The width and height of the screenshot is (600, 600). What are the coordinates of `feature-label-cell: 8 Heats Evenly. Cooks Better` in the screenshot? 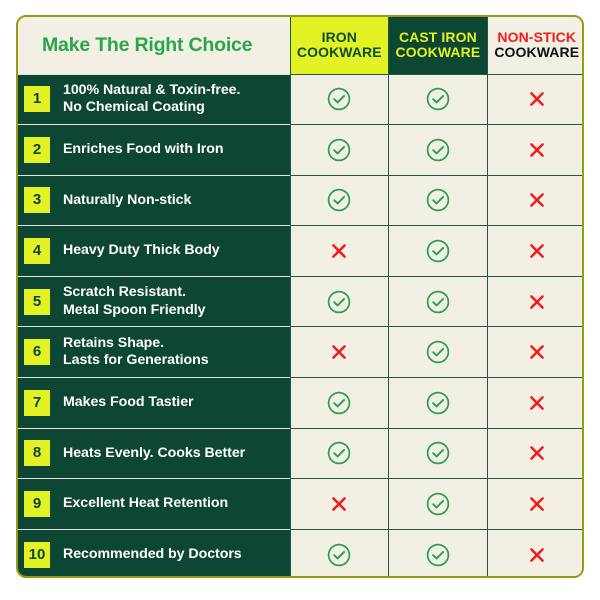 It's located at (154, 453).